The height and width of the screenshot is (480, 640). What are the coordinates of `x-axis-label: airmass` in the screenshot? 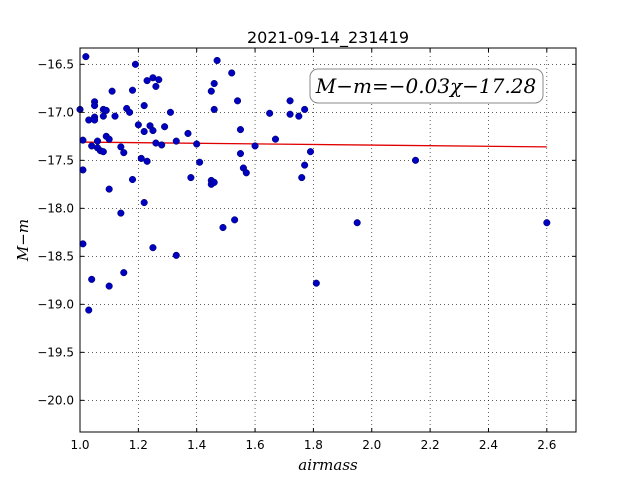 It's located at (328, 465).